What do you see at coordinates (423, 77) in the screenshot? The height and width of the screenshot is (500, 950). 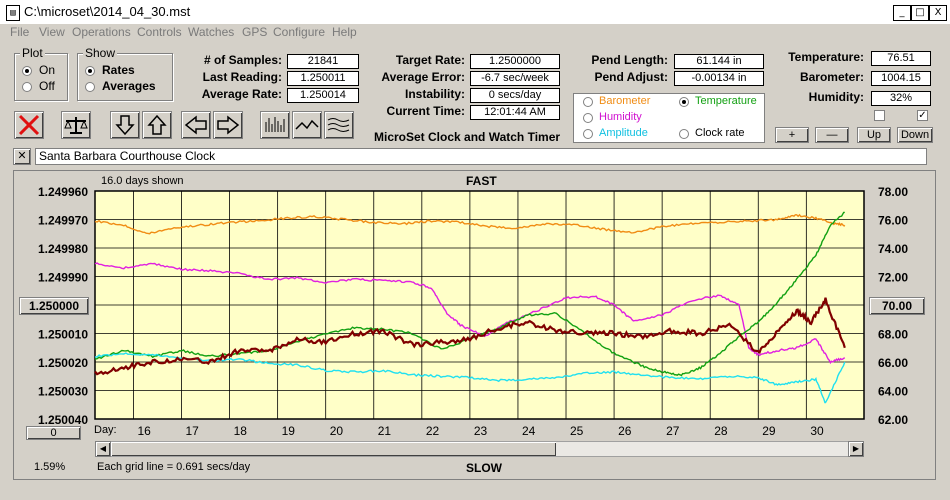 I see `average-error-label: Average Error:` at bounding box center [423, 77].